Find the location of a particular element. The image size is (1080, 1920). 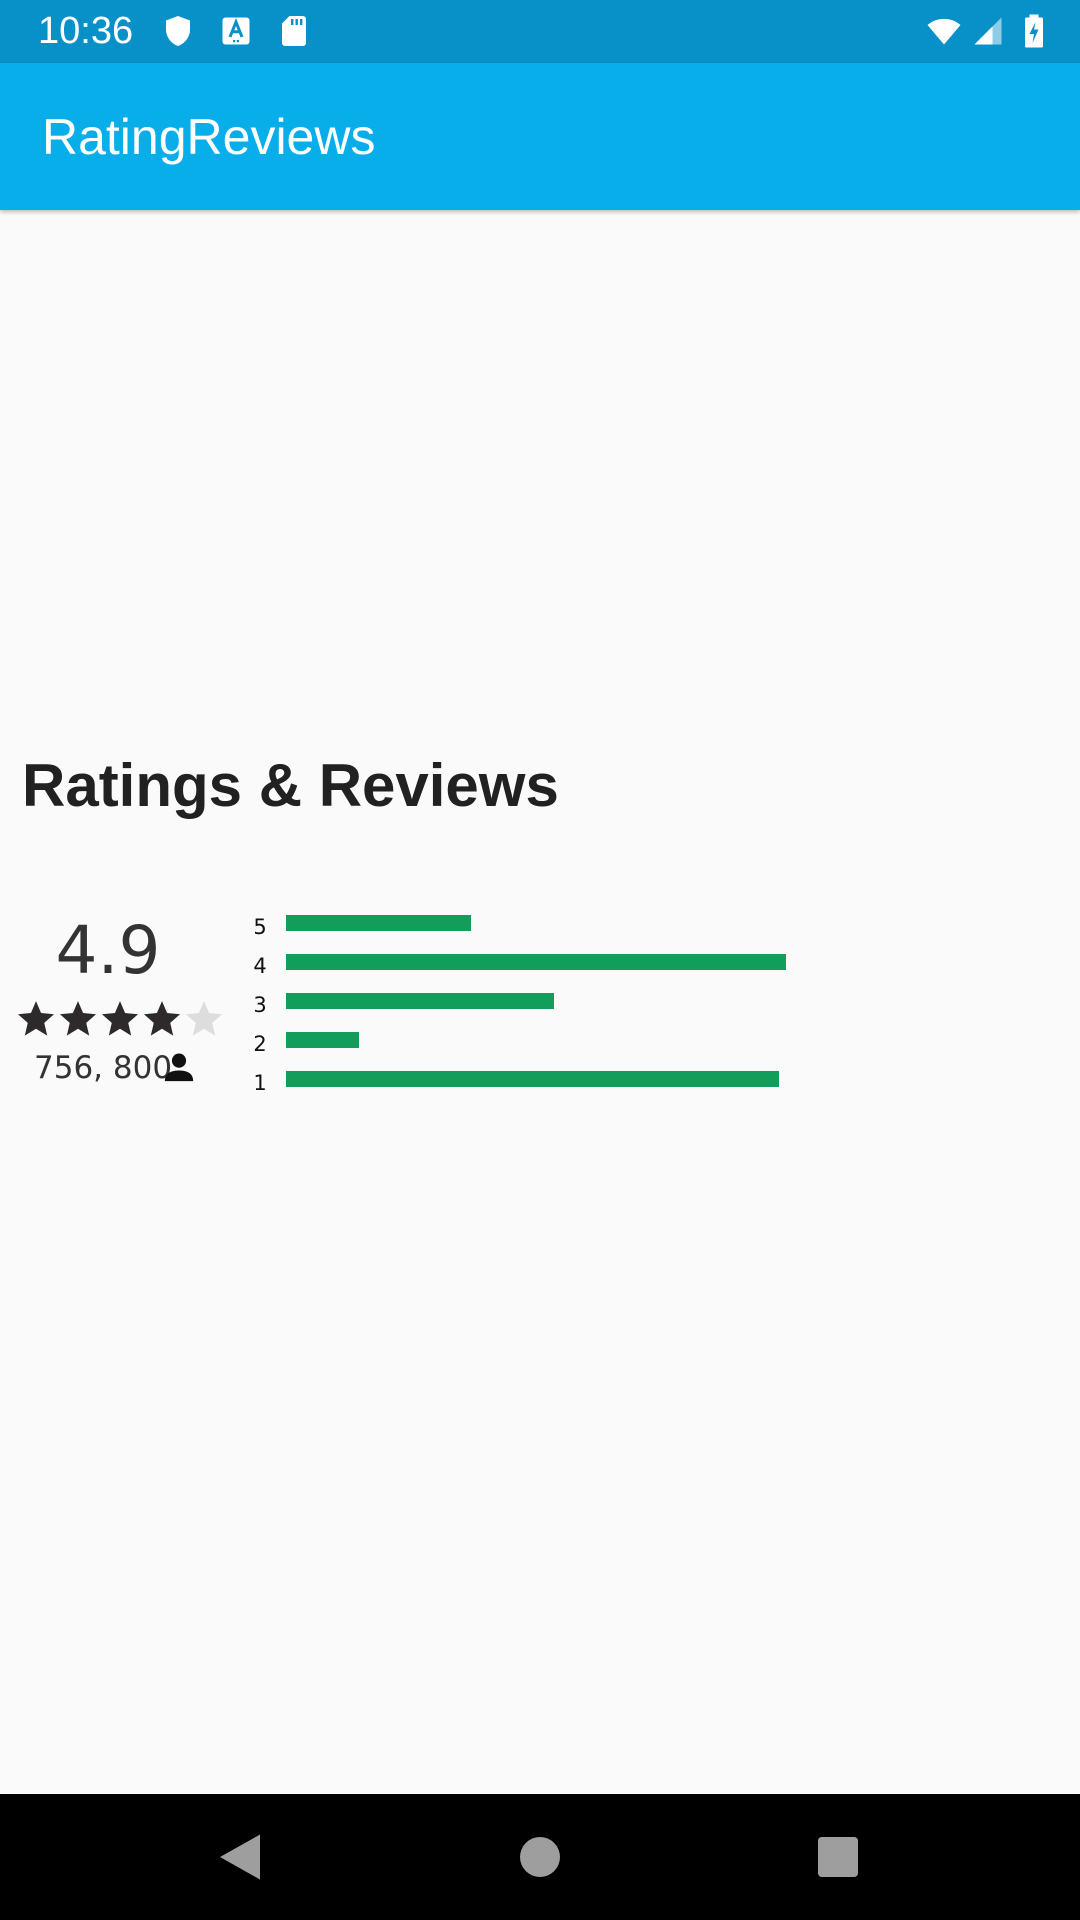

rating-bar-label: 4 is located at coordinates (260, 966).